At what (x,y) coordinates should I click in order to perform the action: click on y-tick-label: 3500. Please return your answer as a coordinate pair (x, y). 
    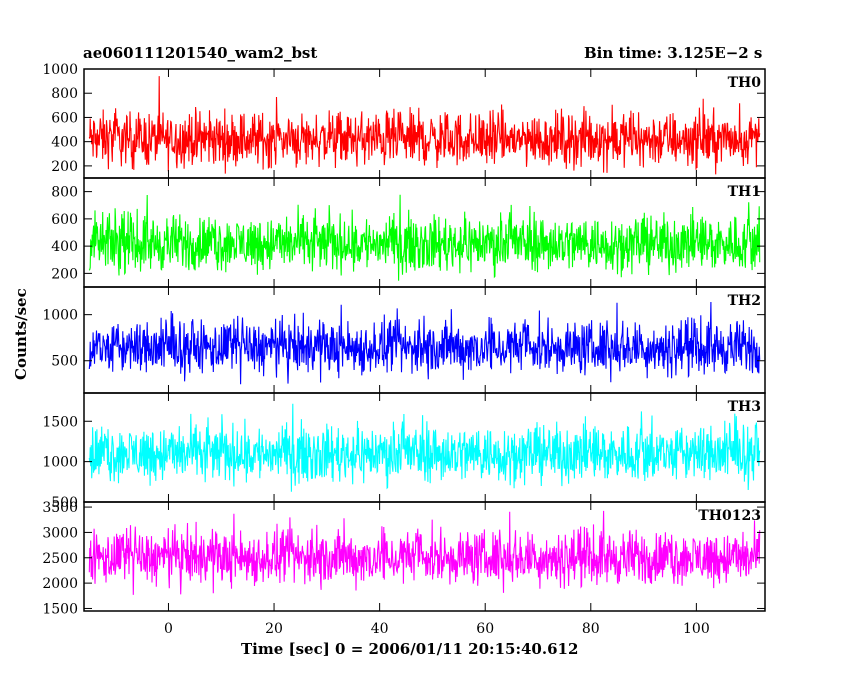
    Looking at the image, I should click on (60, 508).